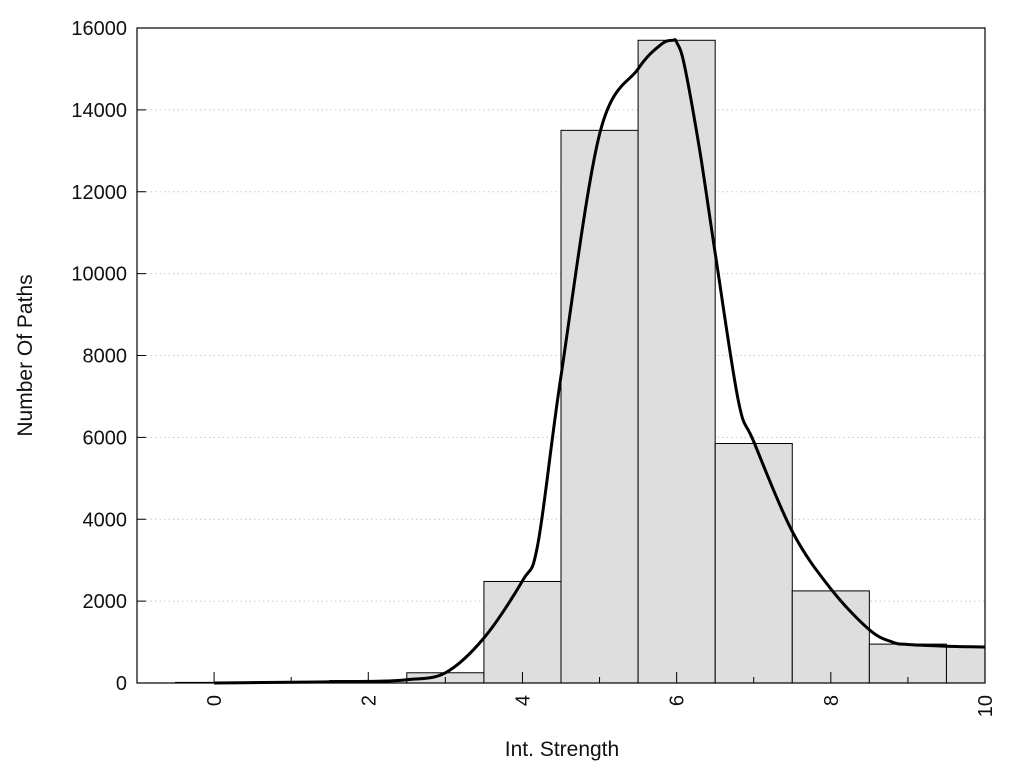 The width and height of the screenshot is (1024, 768). Describe the element at coordinates (25, 355) in the screenshot. I see `y-axis-title: Number Of Paths` at that location.